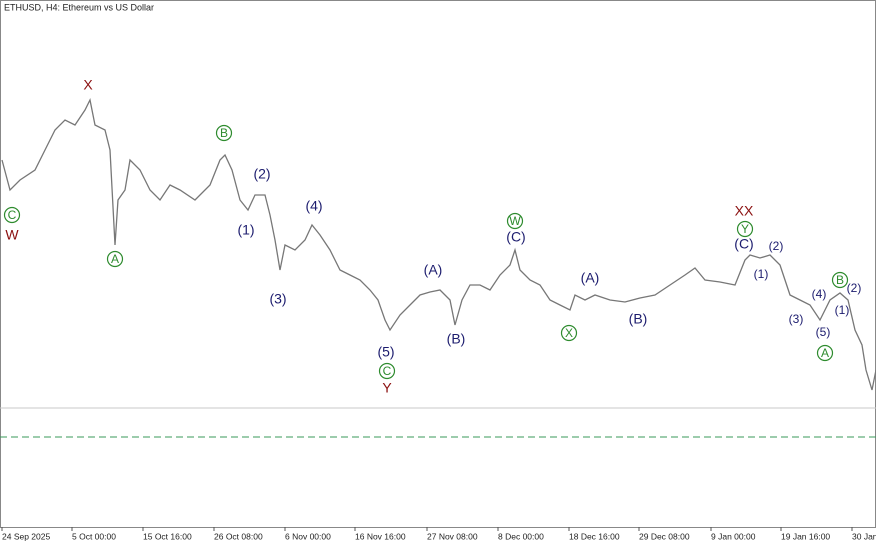 Image resolution: width=876 pixels, height=545 pixels. What do you see at coordinates (79, 7) in the screenshot?
I see `chart-title: ETHUSD, H4: Ethereum vs US Dollar` at bounding box center [79, 7].